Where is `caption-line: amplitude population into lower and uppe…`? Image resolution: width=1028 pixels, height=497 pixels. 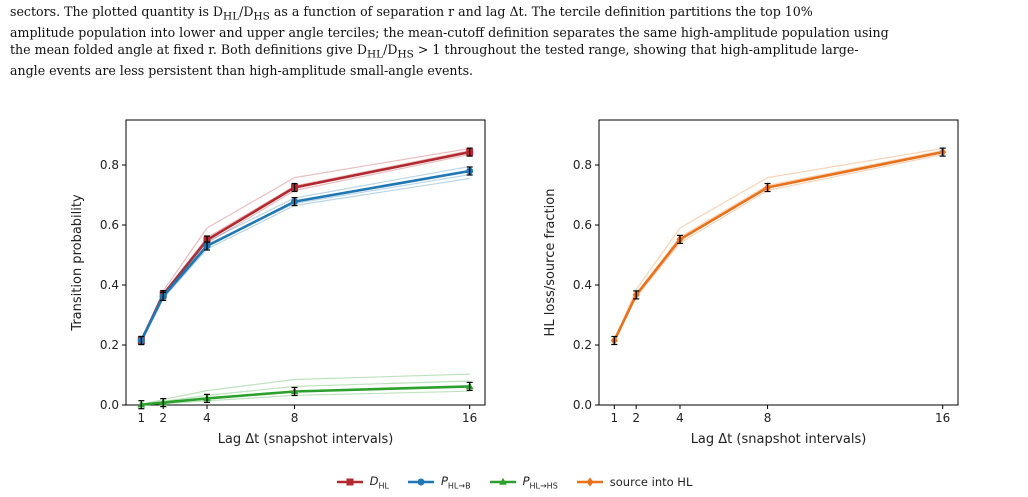 caption-line: amplitude population into lower and uppe… is located at coordinates (449, 33).